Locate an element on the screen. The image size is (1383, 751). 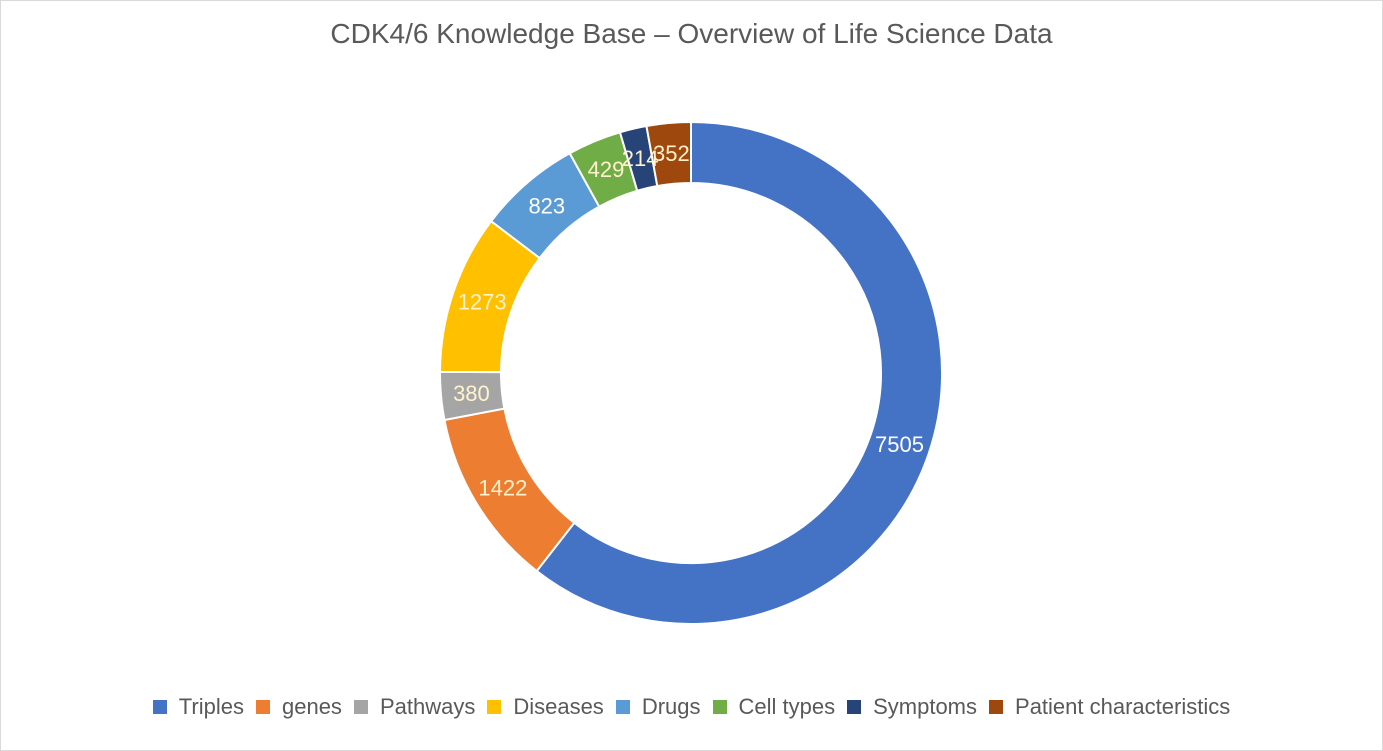
data-label-triples: 7505 is located at coordinates (899, 444).